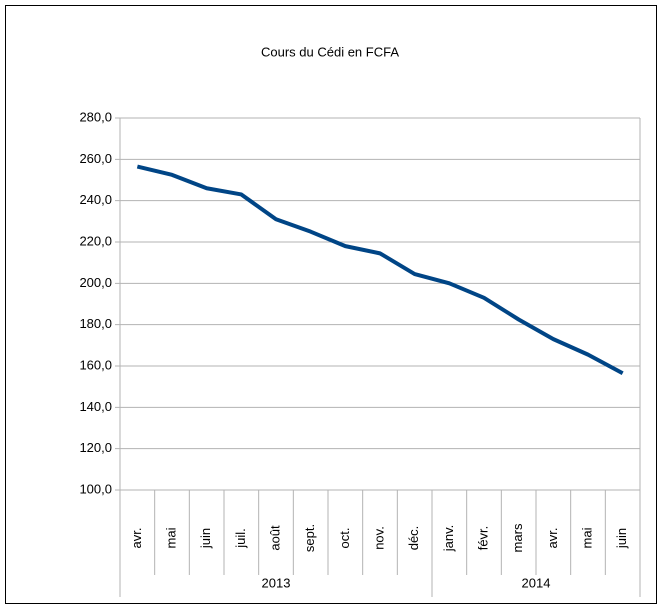  What do you see at coordinates (95, 488) in the screenshot?
I see `y-tick-label: 100,0` at bounding box center [95, 488].